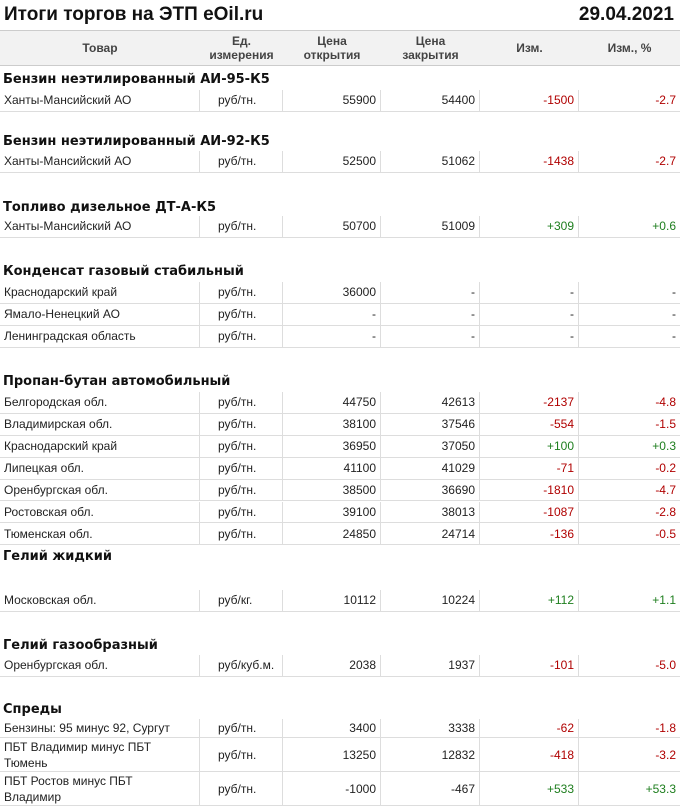 The height and width of the screenshot is (808, 680). Describe the element at coordinates (134, 14) in the screenshot. I see `title: Итоги торгов на ЭТП eOil.ru` at that location.